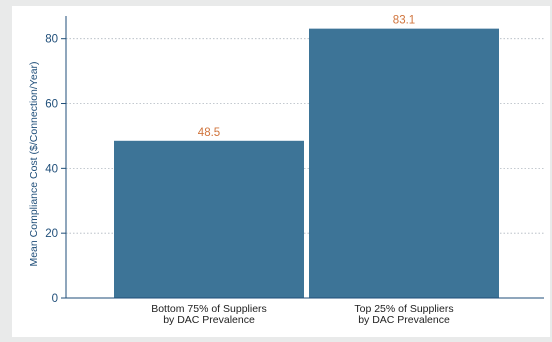 The image size is (552, 342). Describe the element at coordinates (51, 105) in the screenshot. I see `y-tick-label-3: 60` at that location.